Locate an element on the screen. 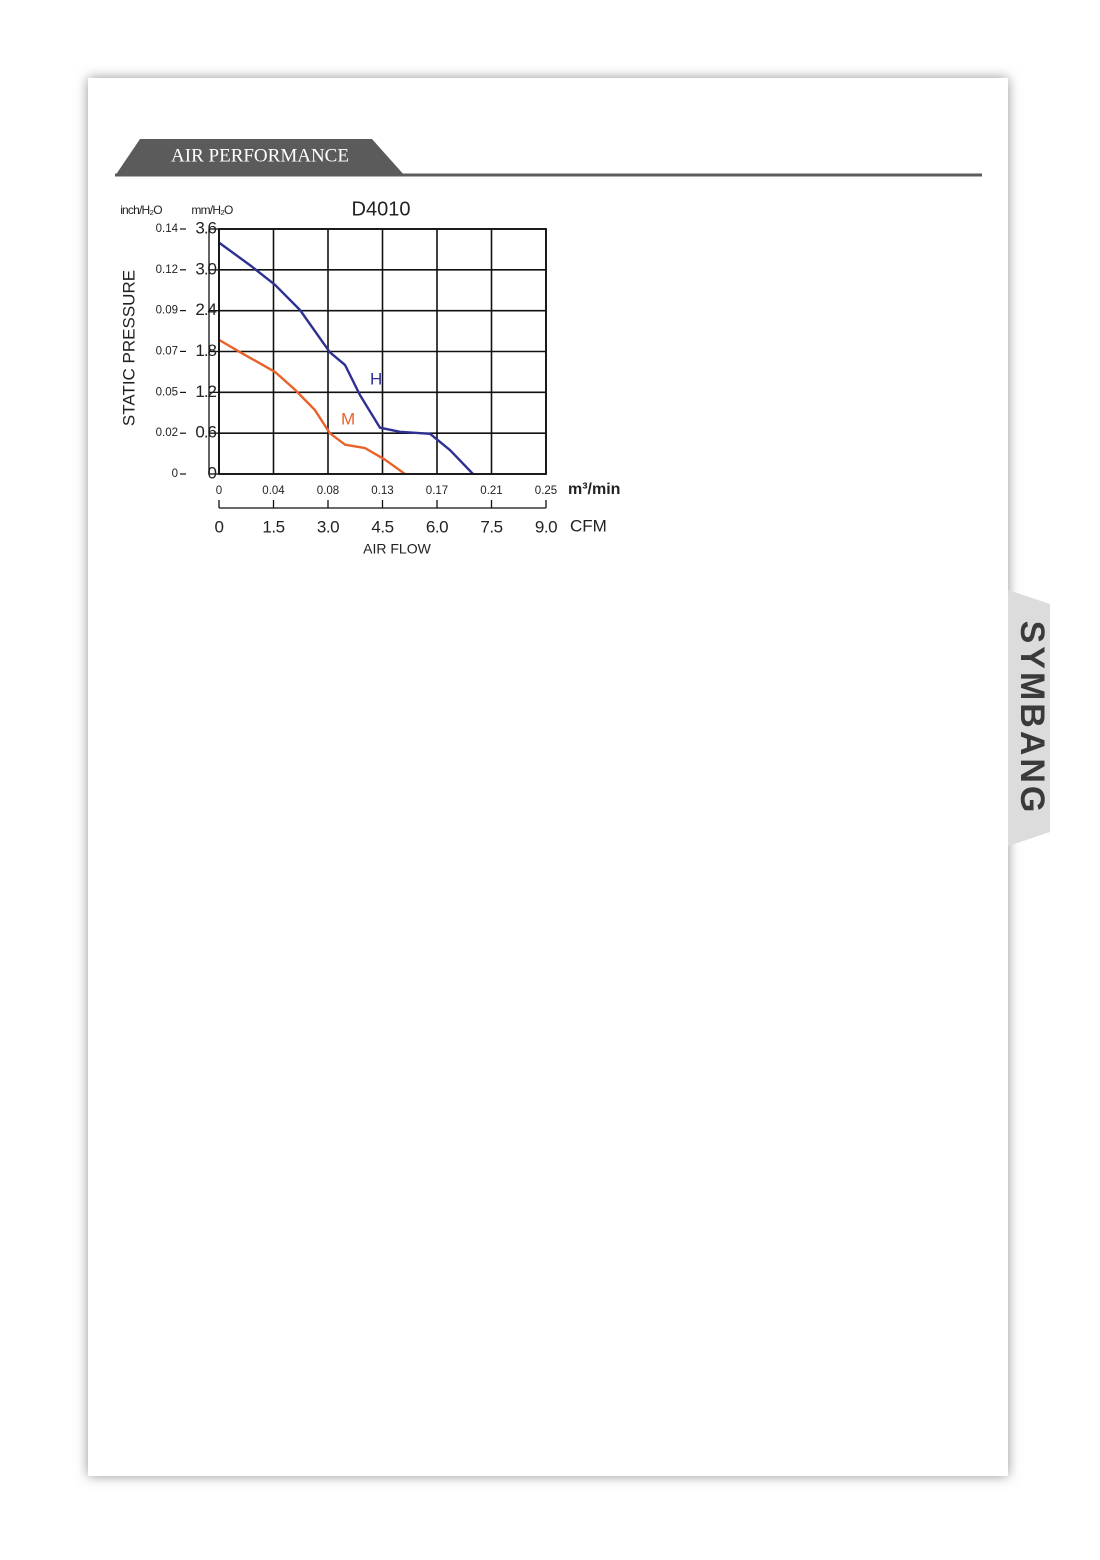 Image resolution: width=1100 pixels, height=1560 pixels. x2-tick-label: 0.17 is located at coordinates (437, 491).